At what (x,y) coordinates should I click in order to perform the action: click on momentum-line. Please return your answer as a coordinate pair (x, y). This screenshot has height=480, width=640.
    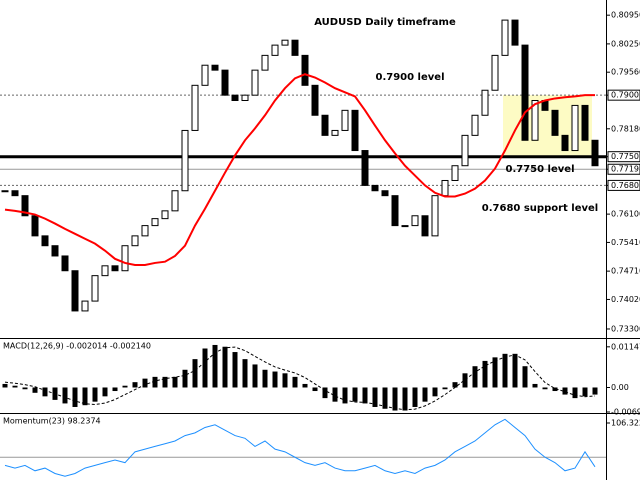
    Looking at the image, I should click on (300, 447).